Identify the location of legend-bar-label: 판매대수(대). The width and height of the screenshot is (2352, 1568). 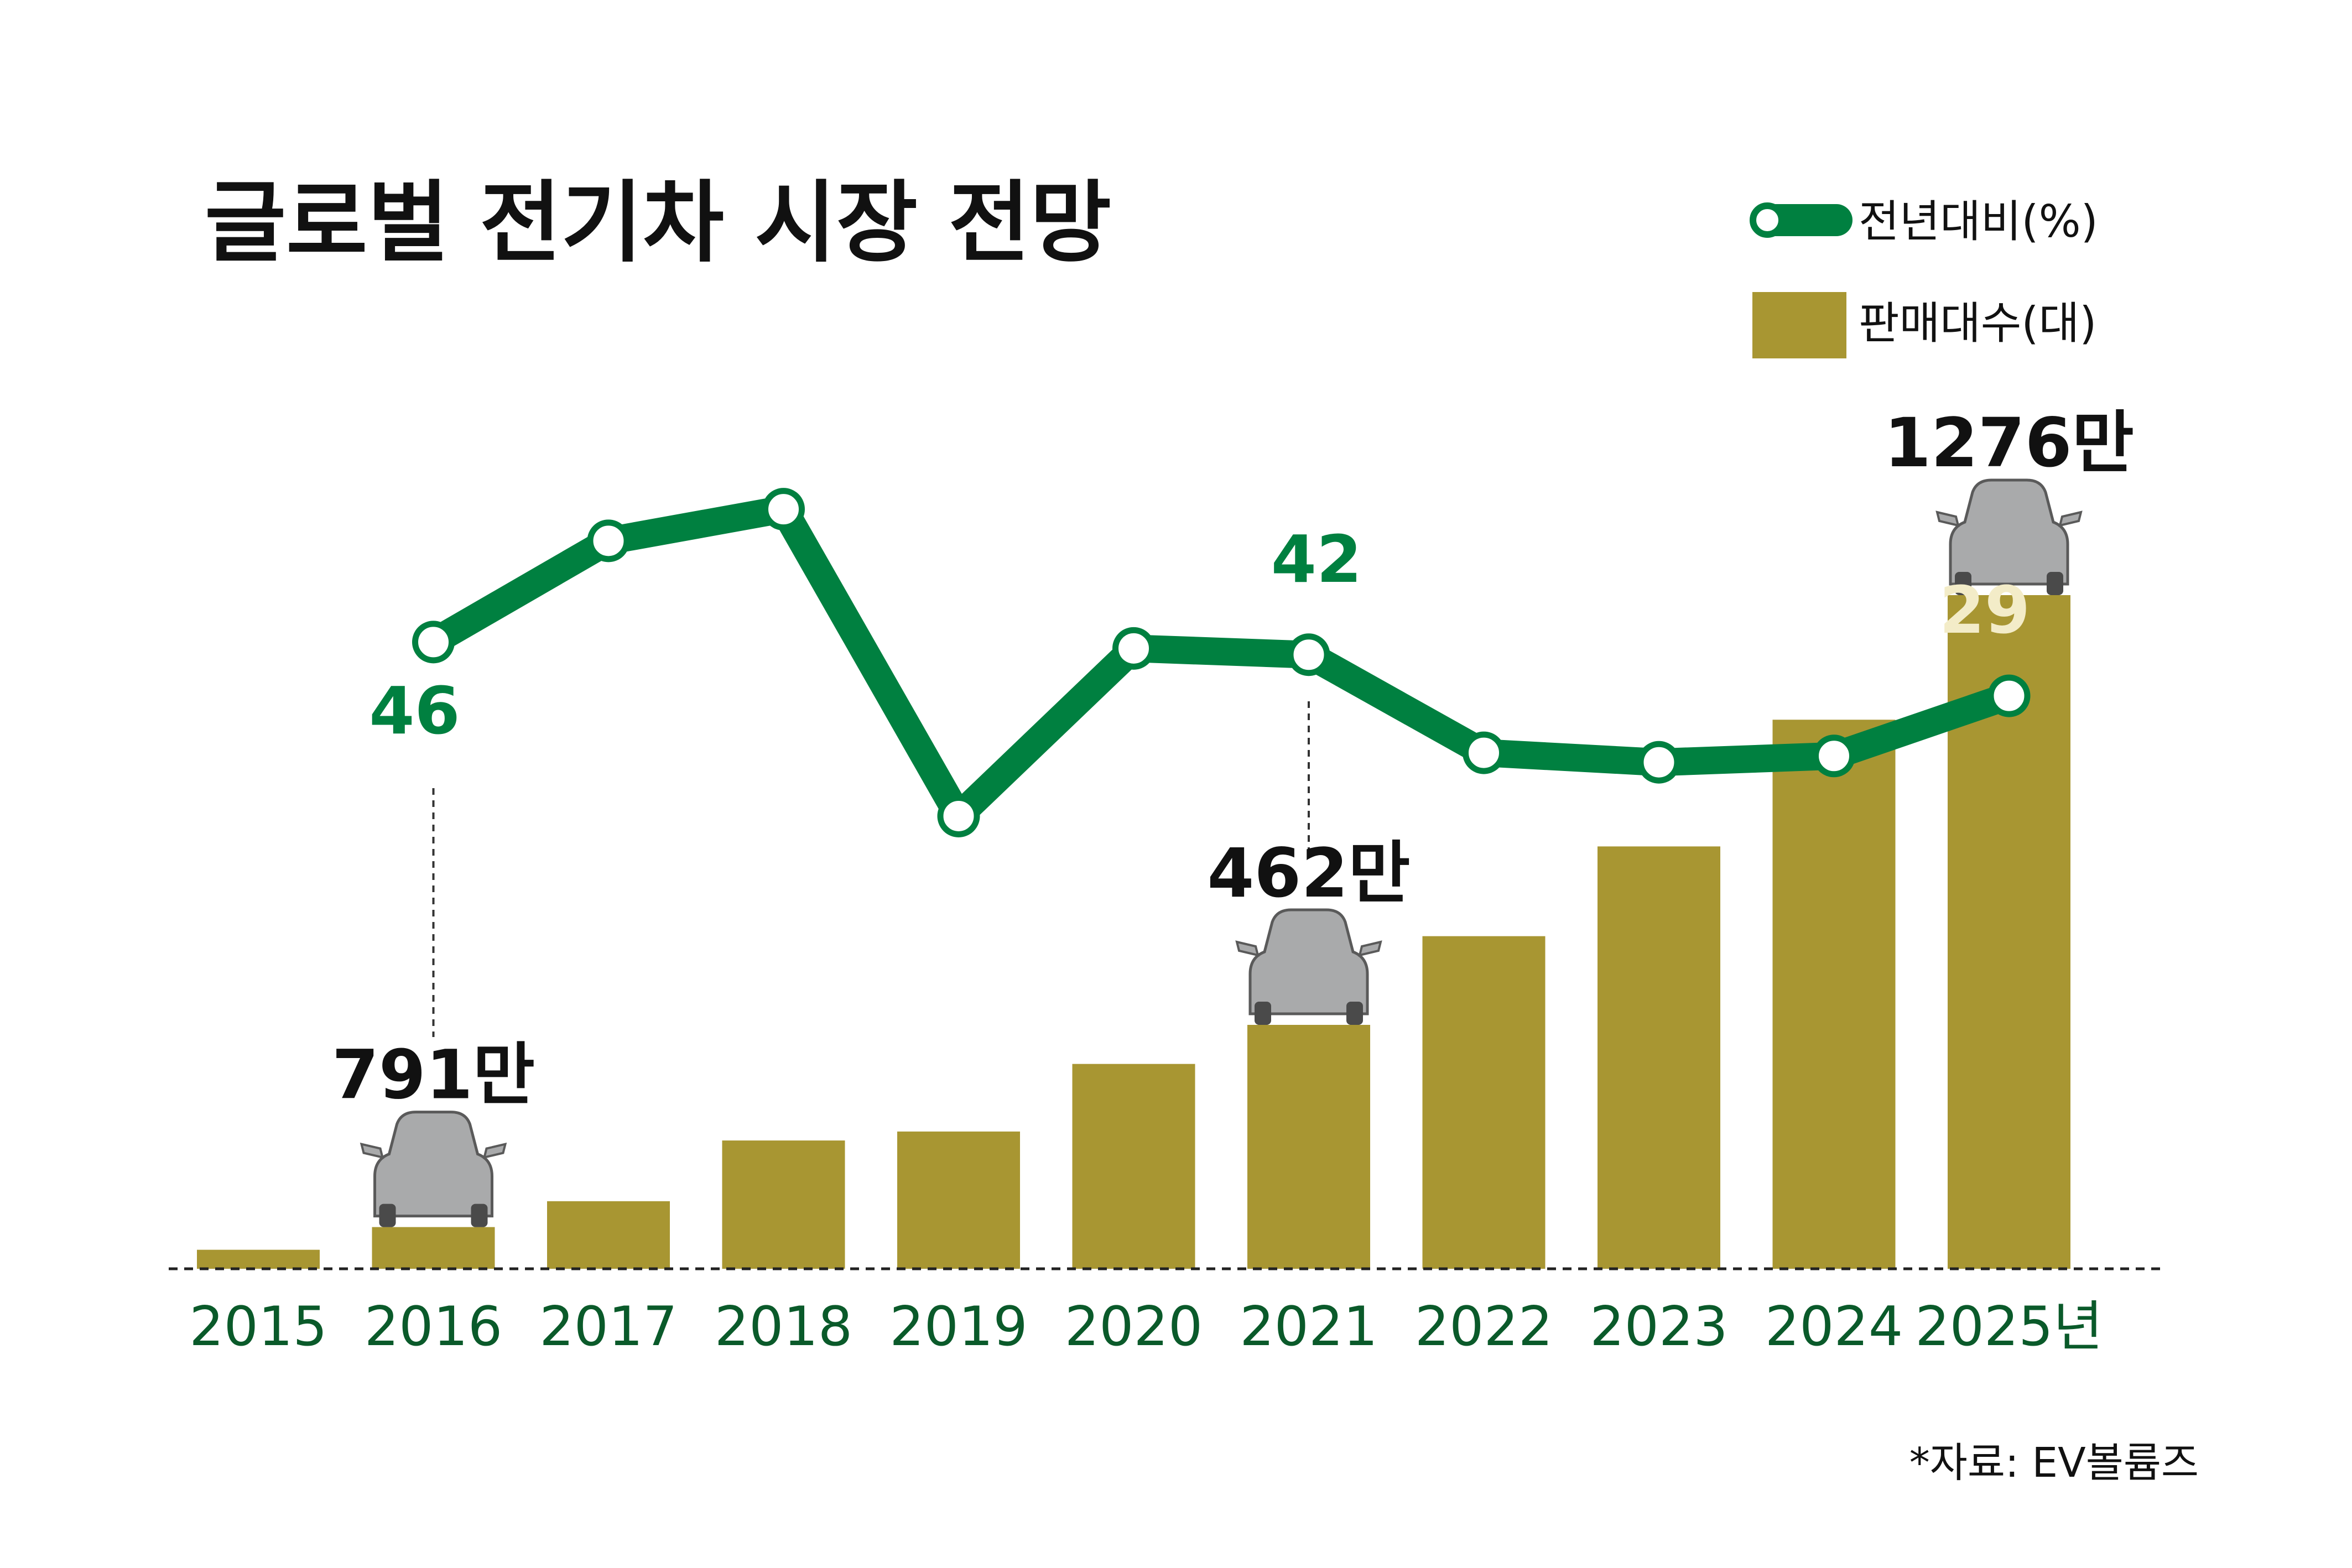
(1977, 323).